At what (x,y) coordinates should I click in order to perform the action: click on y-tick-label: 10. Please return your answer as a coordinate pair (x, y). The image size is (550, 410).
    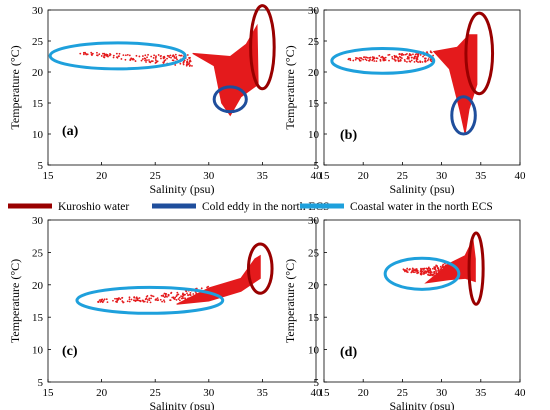
    Looking at the image, I should click on (314, 135).